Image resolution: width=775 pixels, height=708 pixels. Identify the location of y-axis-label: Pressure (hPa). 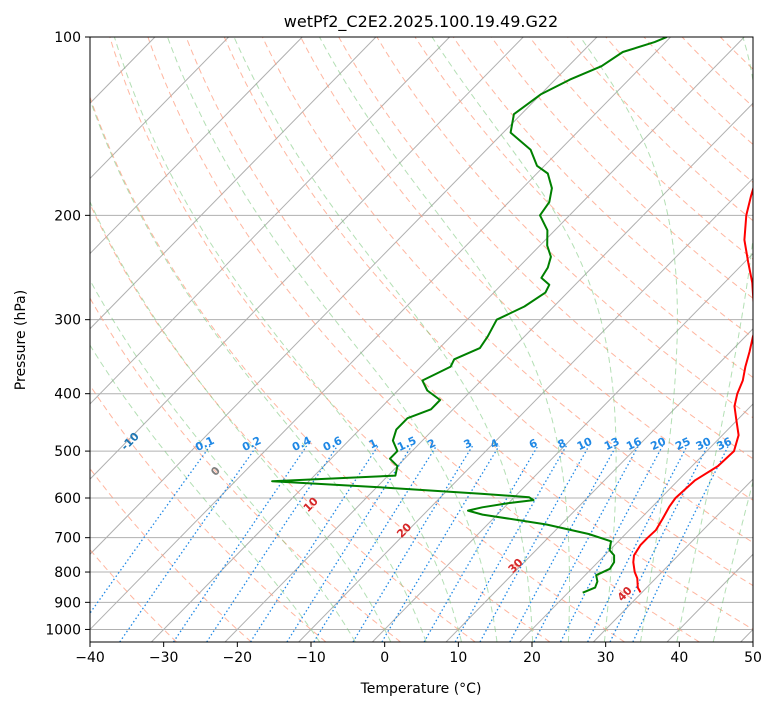
(21, 340).